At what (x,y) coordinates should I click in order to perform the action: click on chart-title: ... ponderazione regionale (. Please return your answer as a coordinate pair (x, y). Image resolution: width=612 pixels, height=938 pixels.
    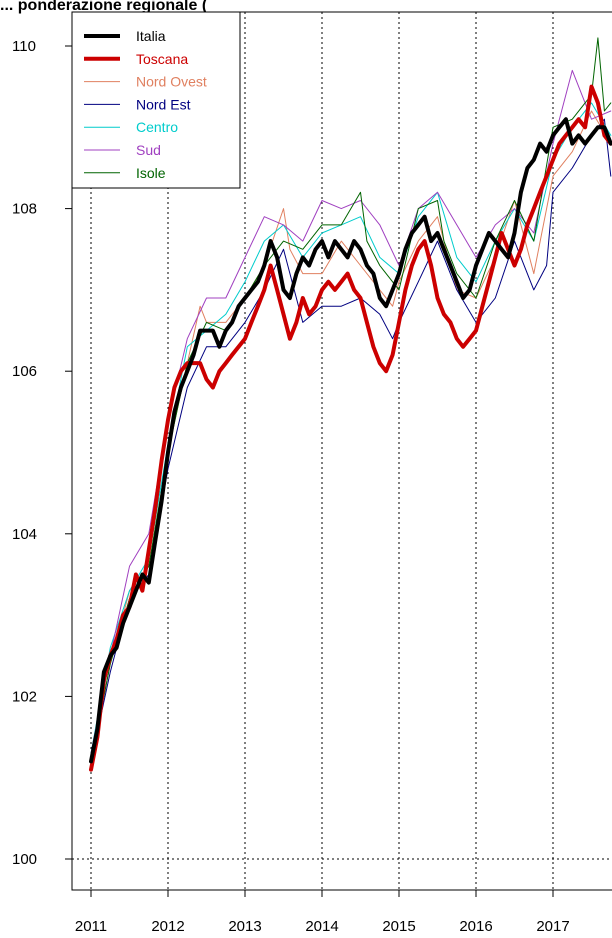
    Looking at the image, I should click on (104, 7).